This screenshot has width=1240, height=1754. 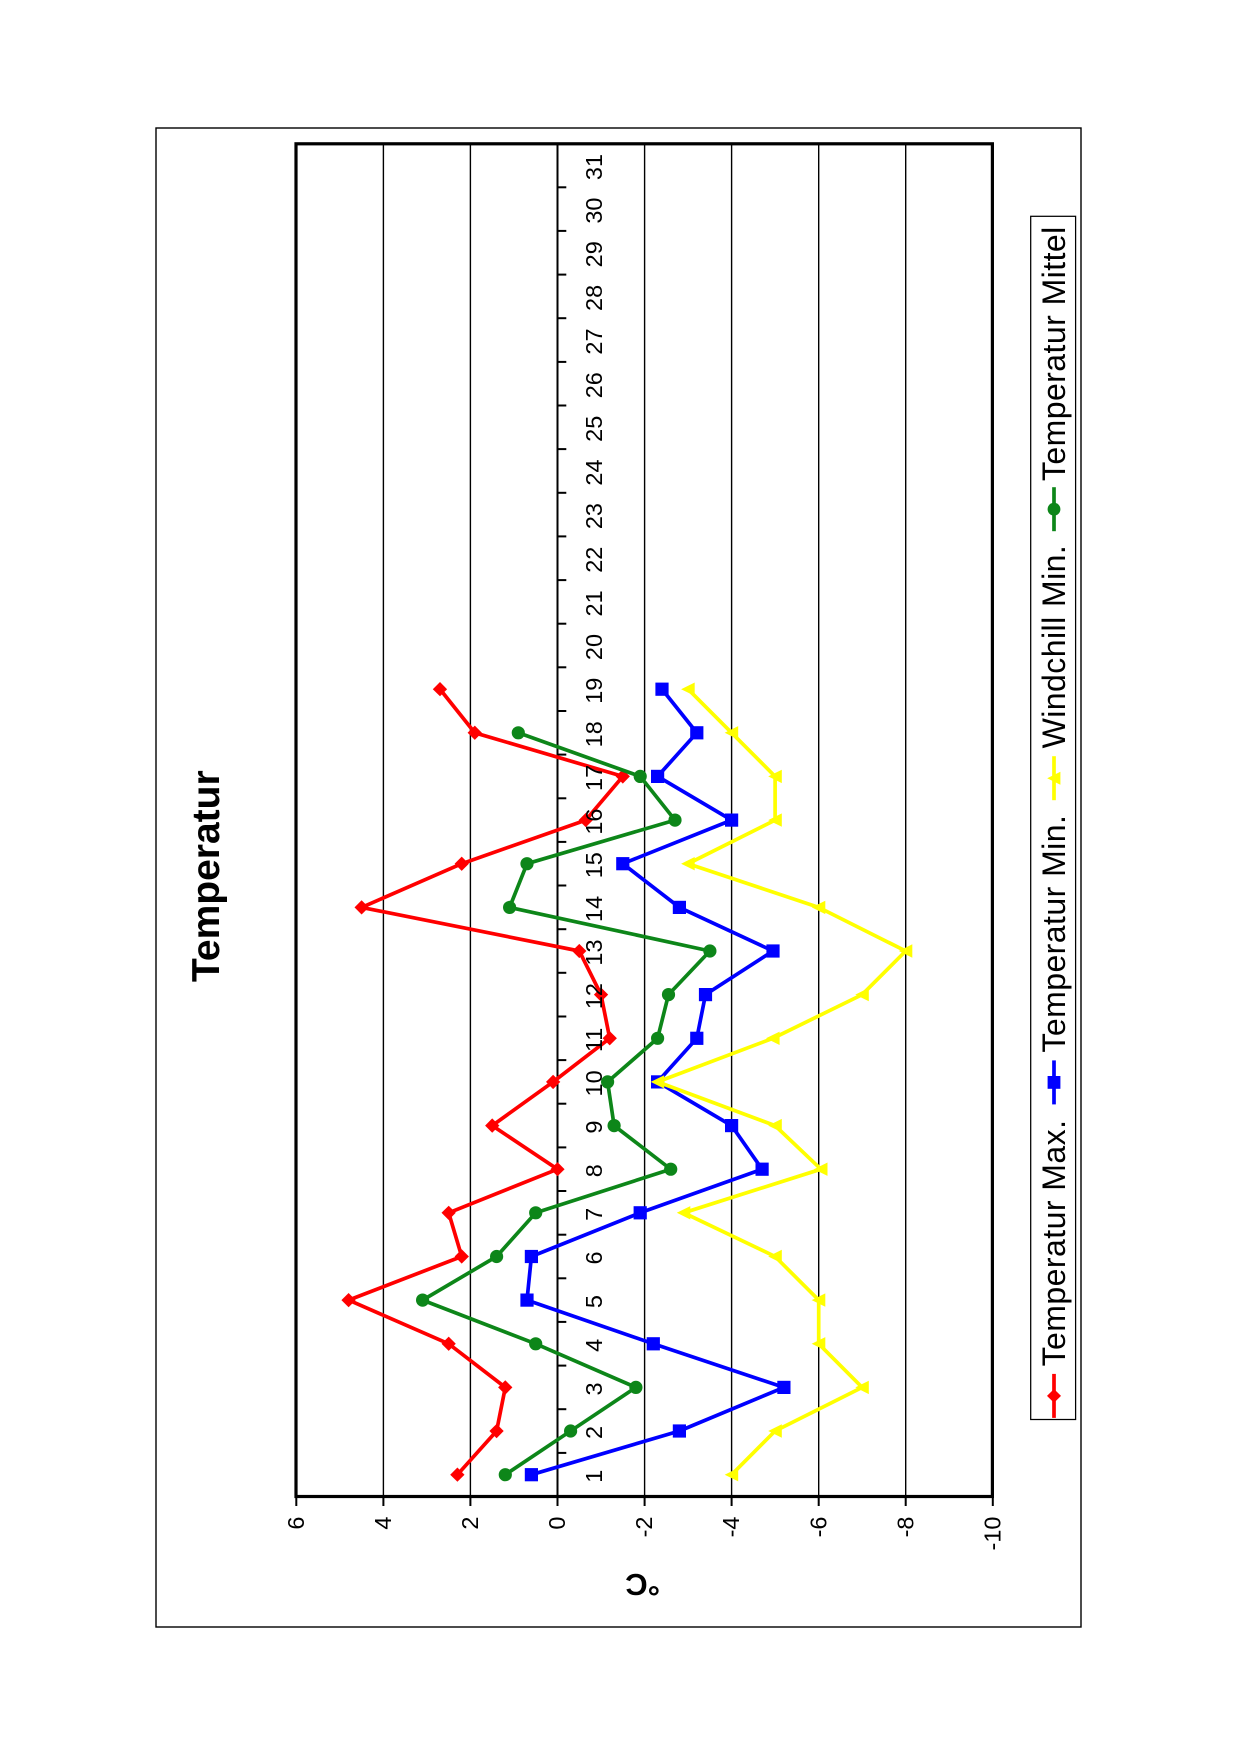 What do you see at coordinates (818, 1527) in the screenshot?
I see `svg-text: -6` at bounding box center [818, 1527].